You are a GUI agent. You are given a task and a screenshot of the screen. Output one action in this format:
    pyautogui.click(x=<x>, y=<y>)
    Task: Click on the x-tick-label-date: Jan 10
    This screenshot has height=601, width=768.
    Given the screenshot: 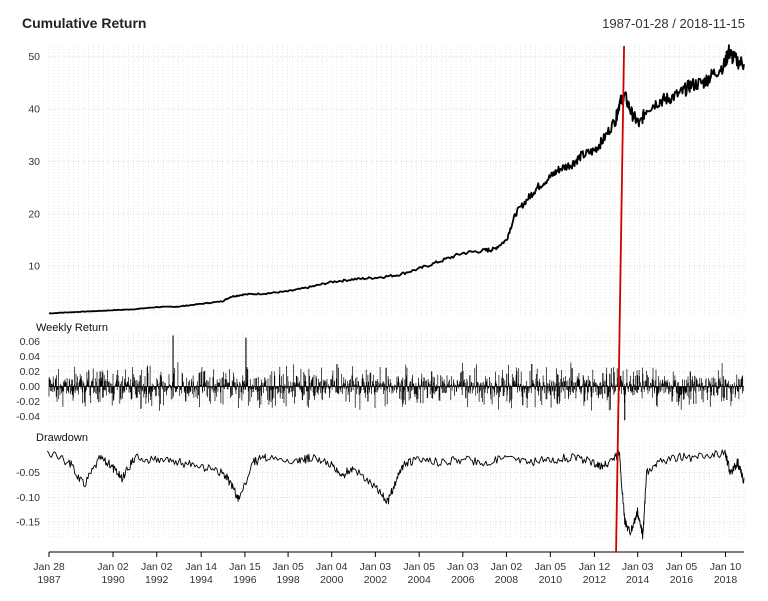 What is the action you would take?
    pyautogui.click(x=726, y=567)
    